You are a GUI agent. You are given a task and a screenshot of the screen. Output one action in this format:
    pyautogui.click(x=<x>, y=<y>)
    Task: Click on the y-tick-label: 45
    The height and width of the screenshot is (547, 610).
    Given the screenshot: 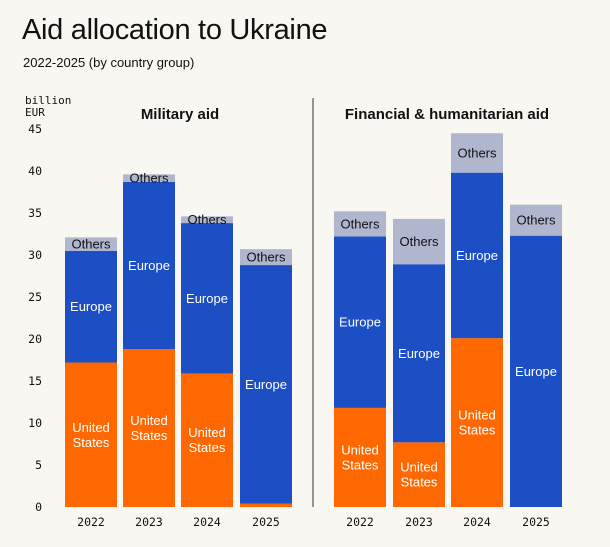 What is the action you would take?
    pyautogui.click(x=35, y=129)
    